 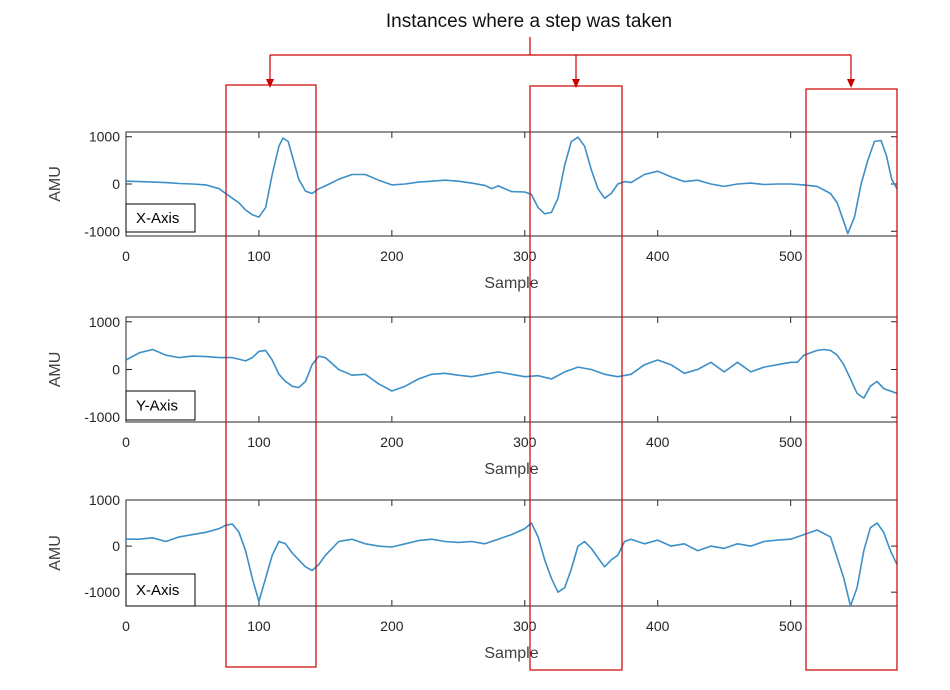 What do you see at coordinates (529, 21) in the screenshot?
I see `annotation-title: Instances where a step was taken` at bounding box center [529, 21].